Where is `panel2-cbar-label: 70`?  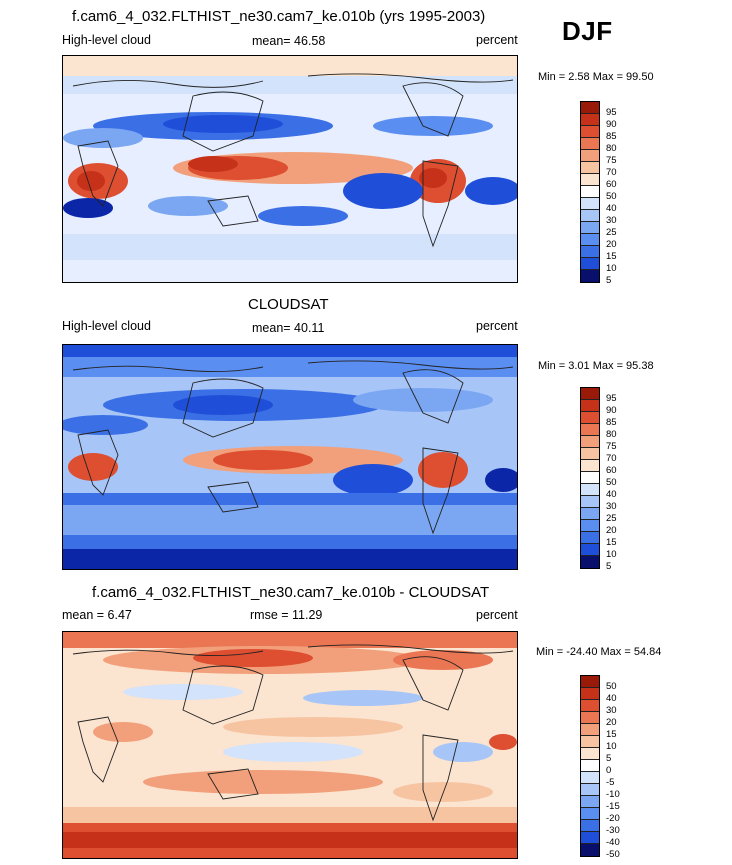 panel2-cbar-label: 70 is located at coordinates (611, 458).